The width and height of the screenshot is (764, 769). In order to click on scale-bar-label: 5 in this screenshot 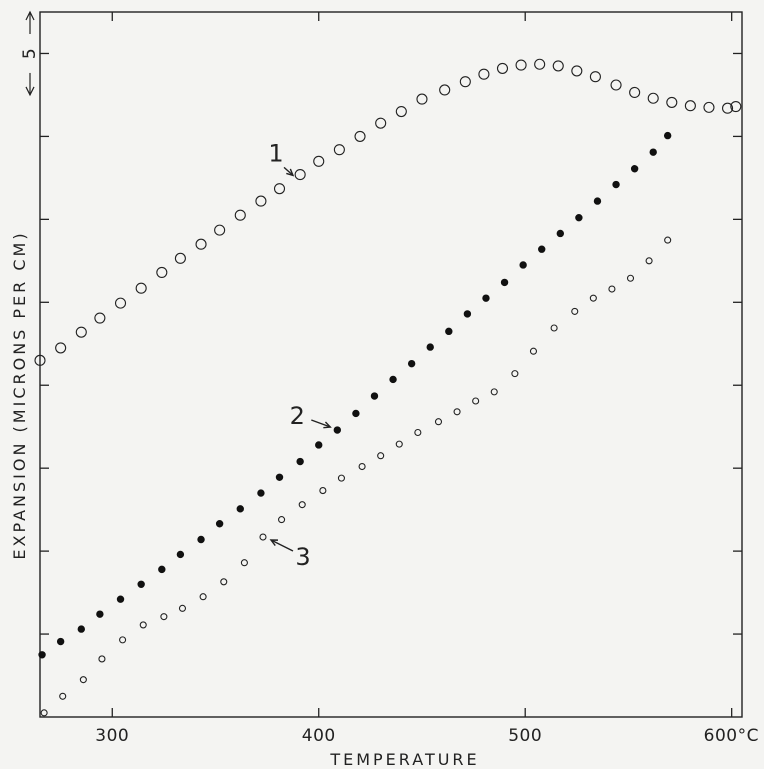, I will do `click(30, 53)`.